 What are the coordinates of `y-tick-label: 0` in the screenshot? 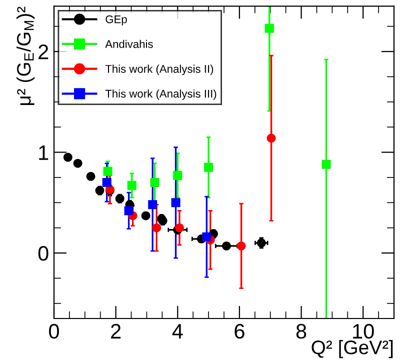 It's located at (43, 253).